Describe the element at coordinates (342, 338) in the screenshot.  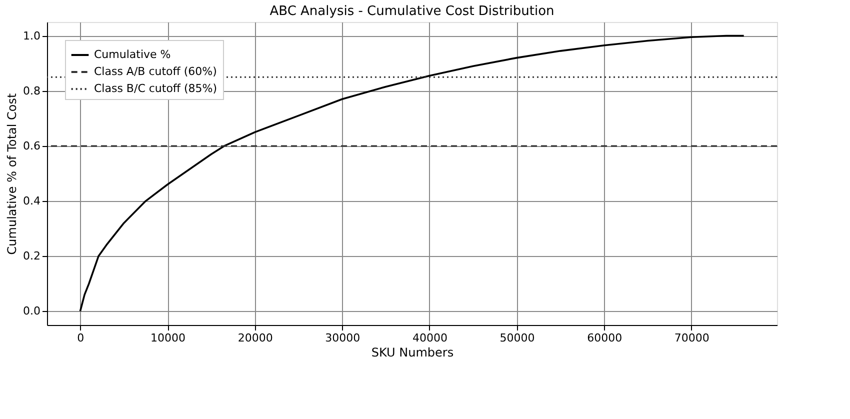
I see `x-tick-label: 30000` at that location.